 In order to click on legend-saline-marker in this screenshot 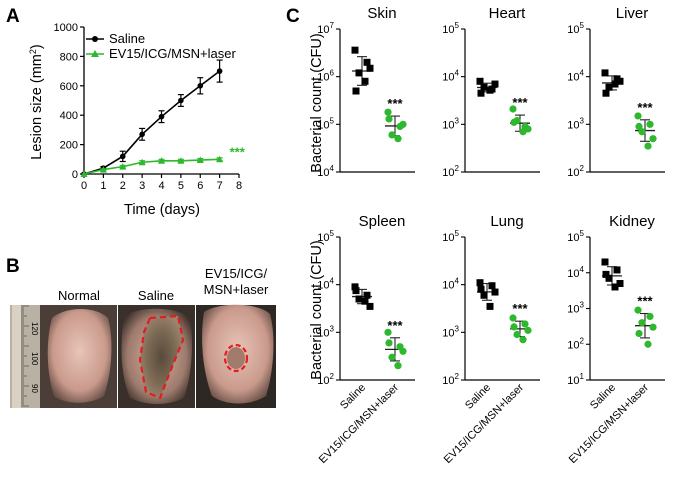, I will do `click(95, 39)`.